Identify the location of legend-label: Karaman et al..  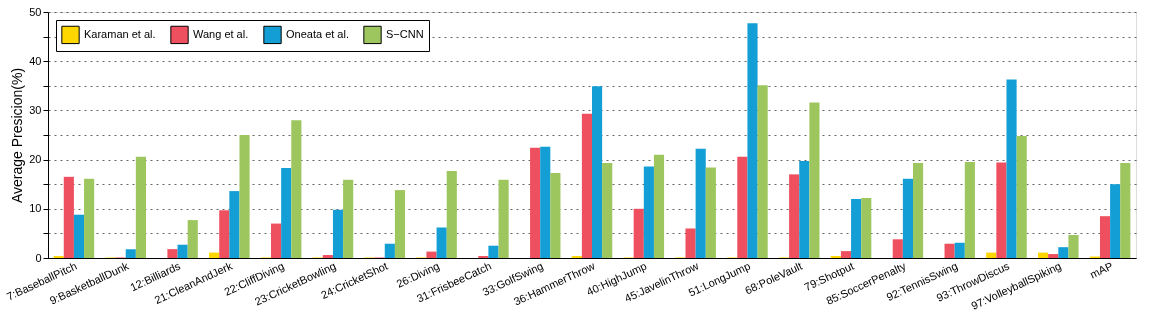
(120, 33).